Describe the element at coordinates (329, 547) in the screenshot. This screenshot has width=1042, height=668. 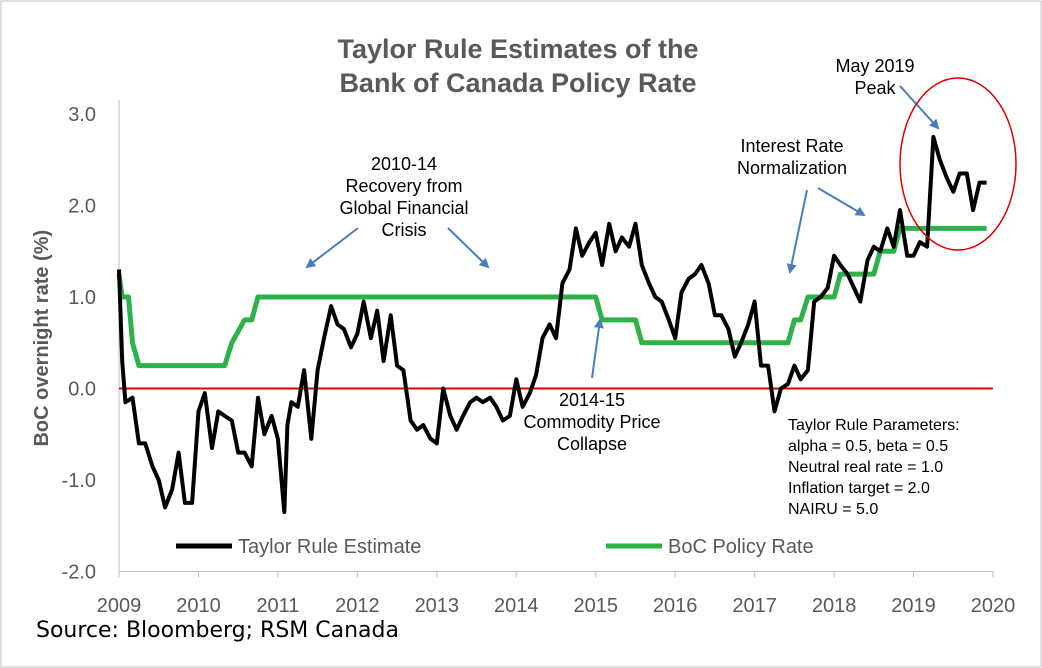
I see `legend-label-taylor: Taylor Rule Estimate` at that location.